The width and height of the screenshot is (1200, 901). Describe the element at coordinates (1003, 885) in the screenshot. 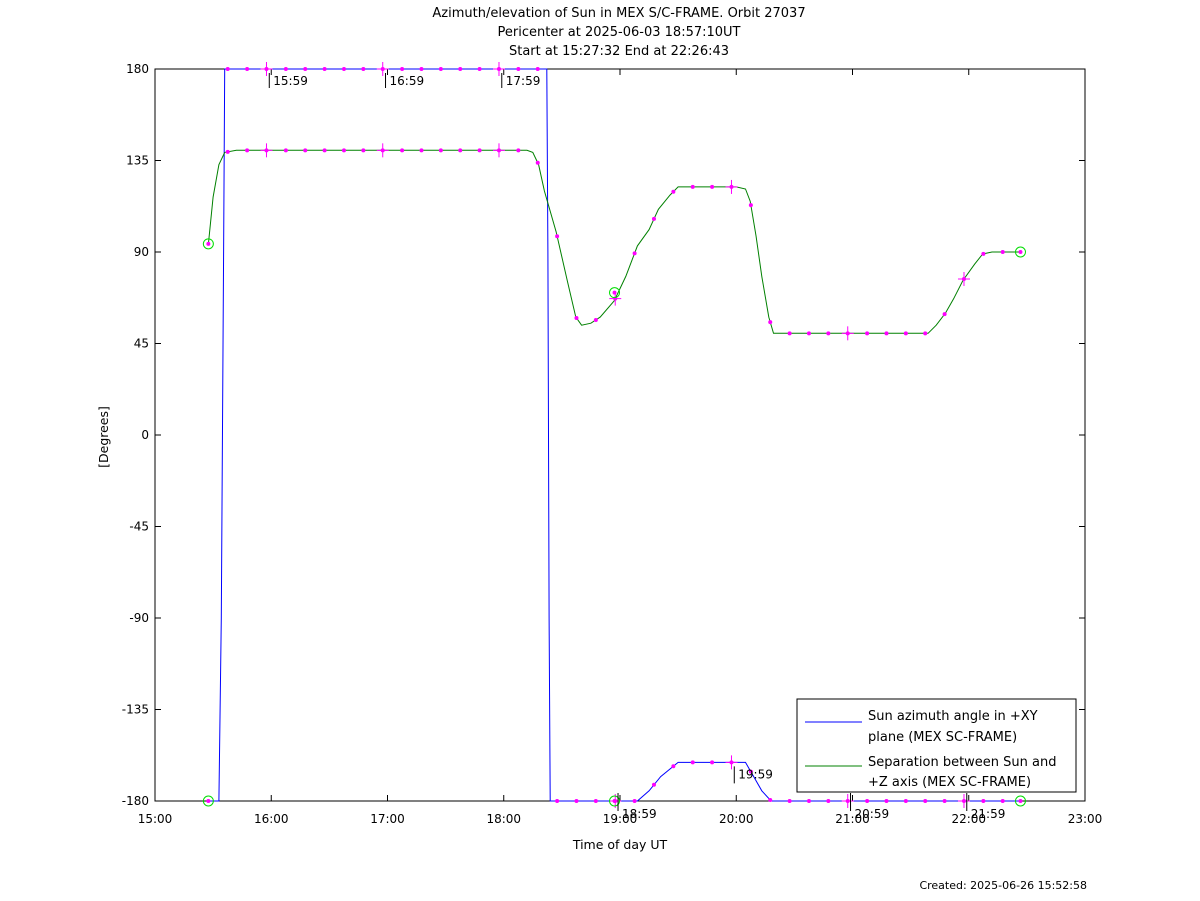

I see `created-timestamp: Created: 2025-06-26 15:52:58` at that location.